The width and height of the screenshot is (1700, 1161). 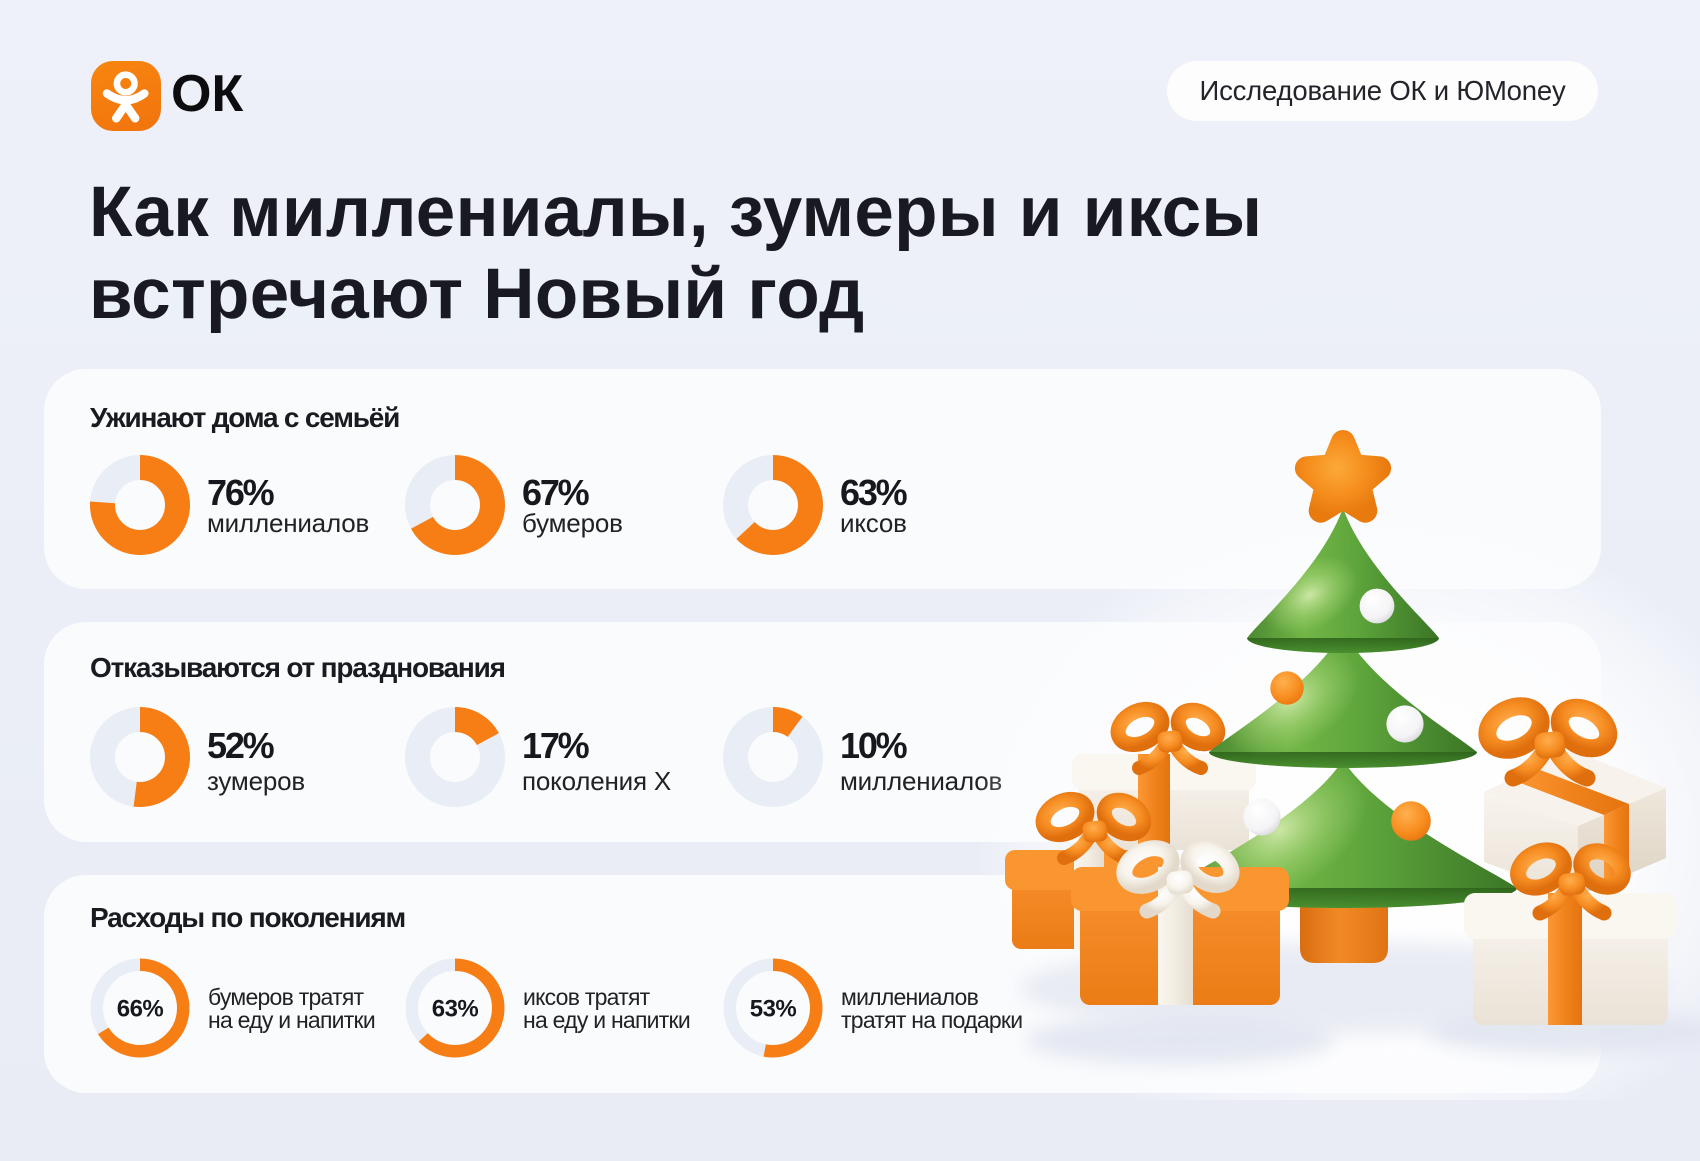 What do you see at coordinates (140, 1009) in the screenshot?
I see `svg-text: 66%` at bounding box center [140, 1009].